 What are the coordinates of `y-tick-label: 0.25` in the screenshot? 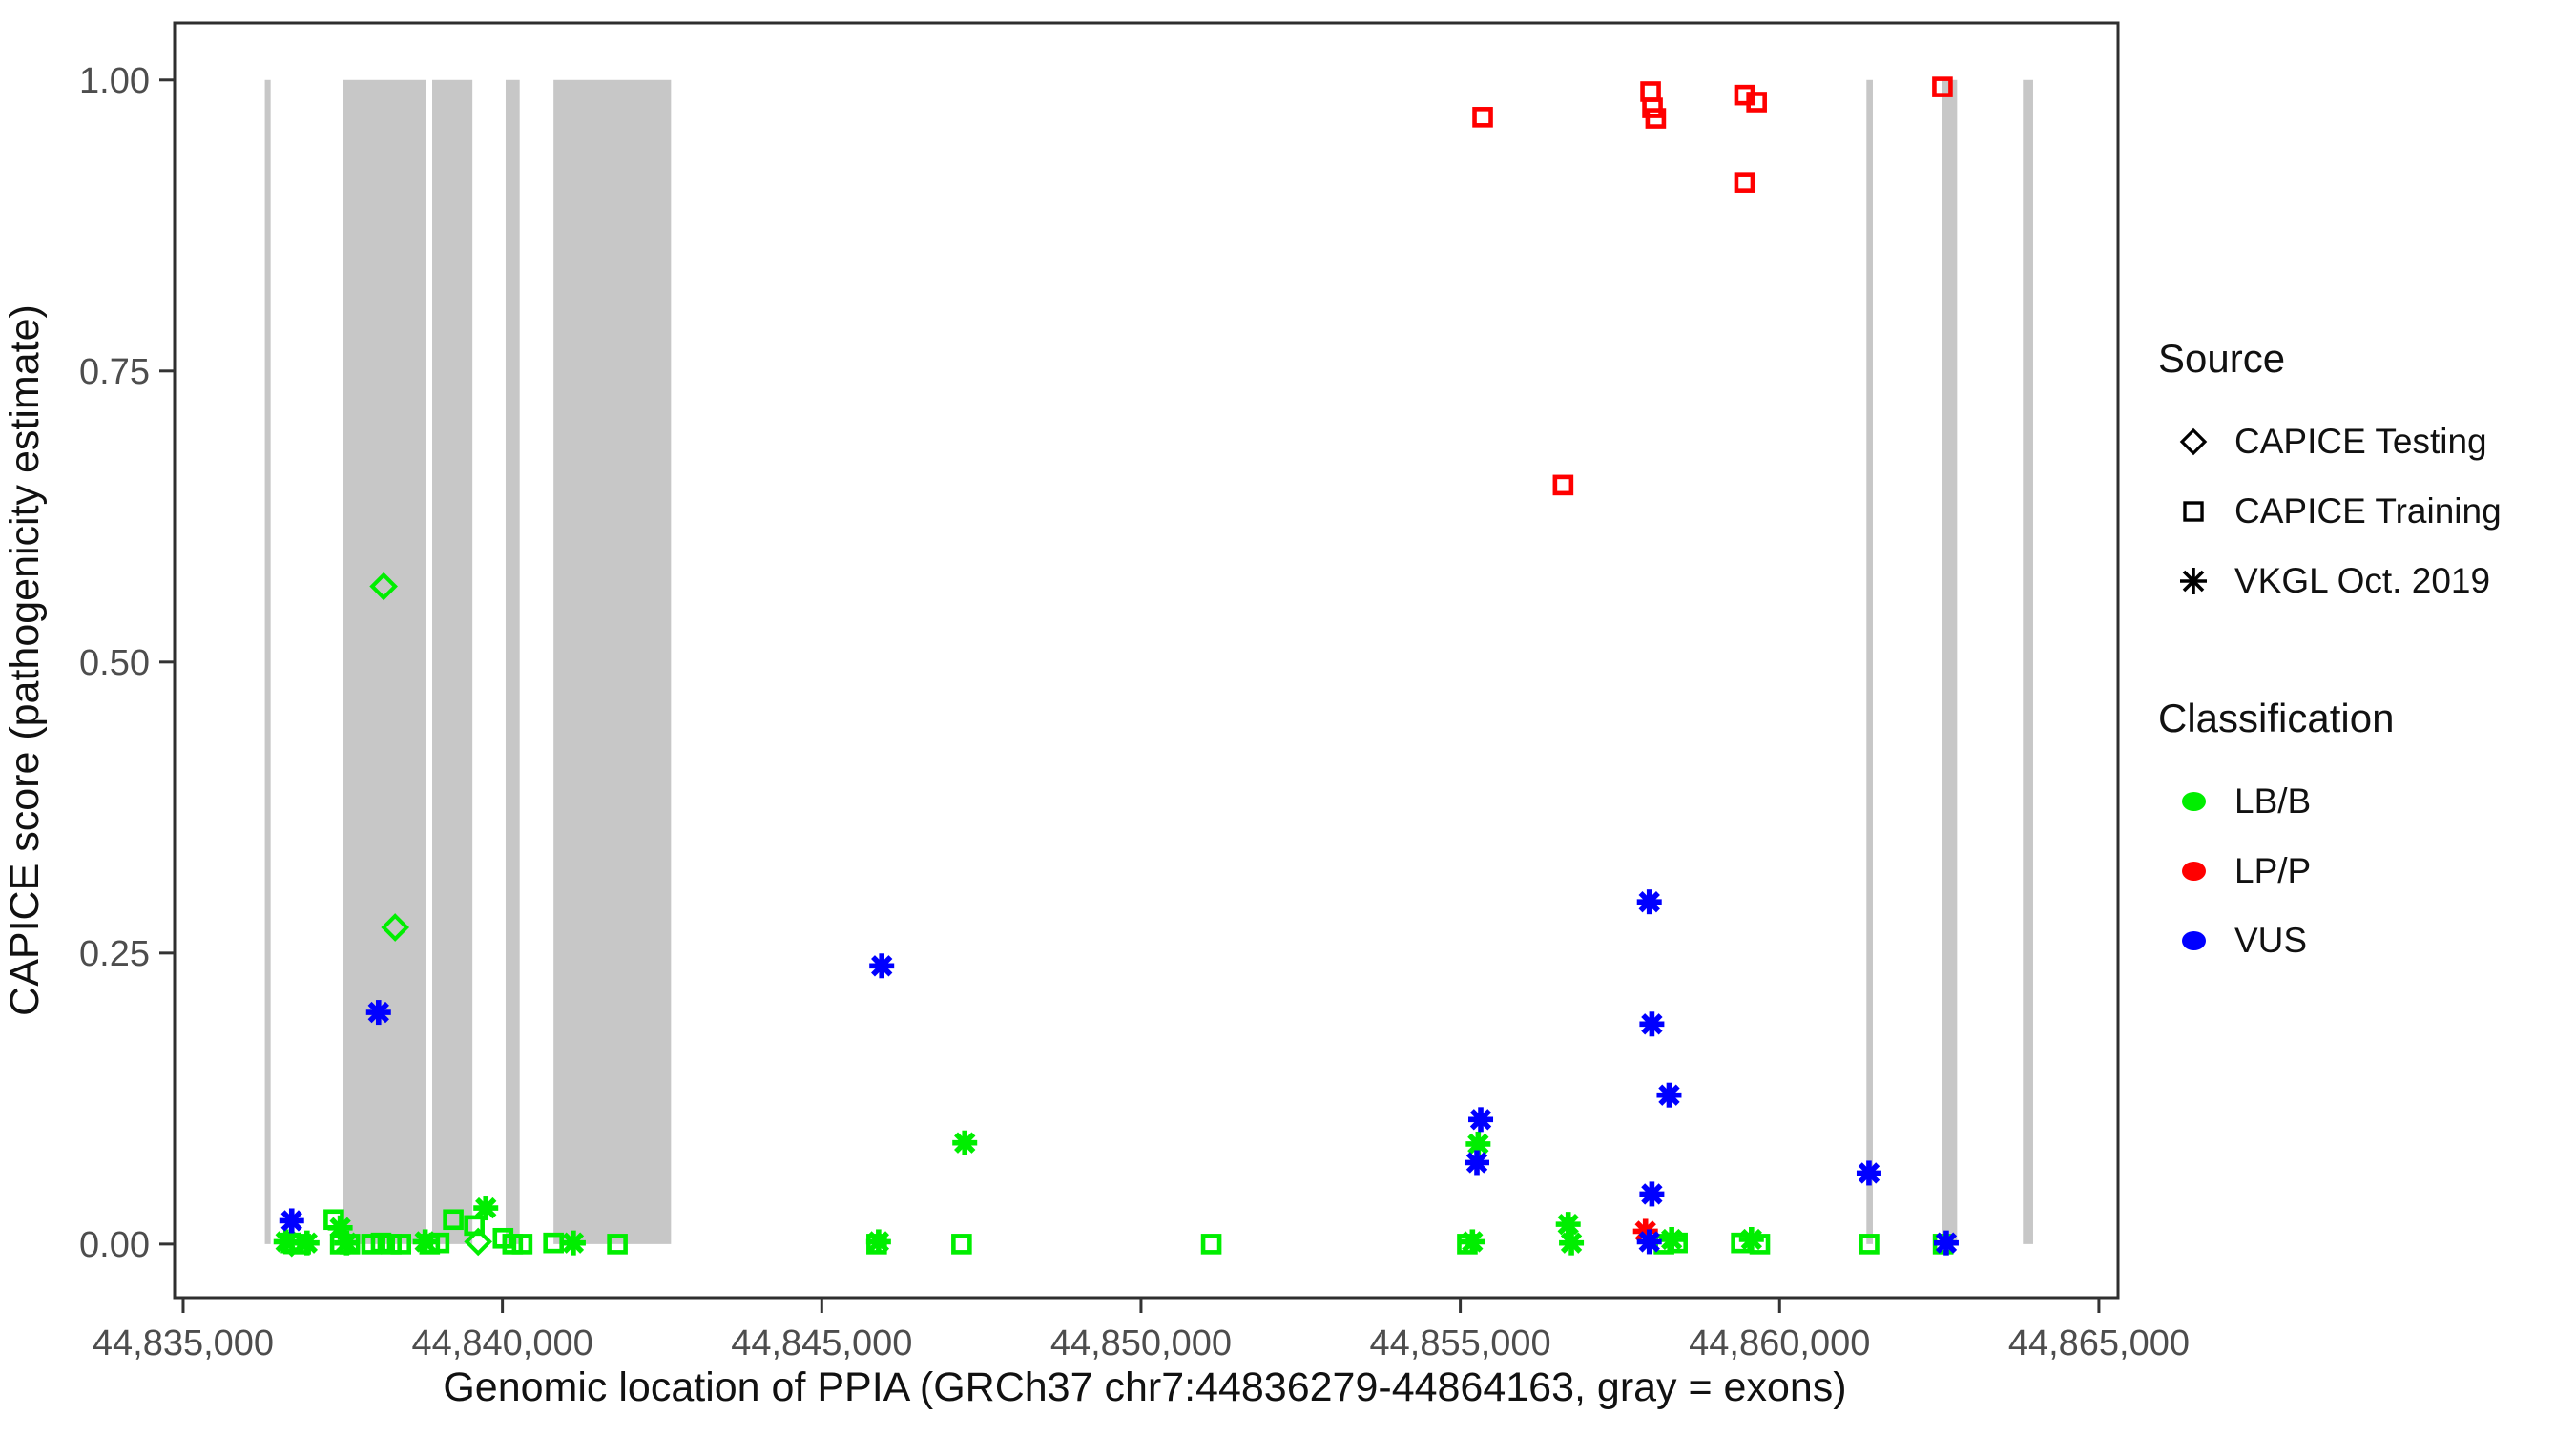 It's located at (114, 954).